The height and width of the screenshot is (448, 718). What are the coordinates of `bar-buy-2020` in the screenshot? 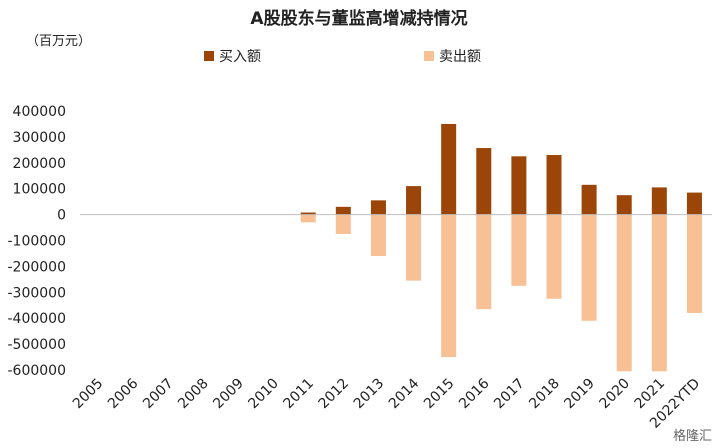 It's located at (624, 205).